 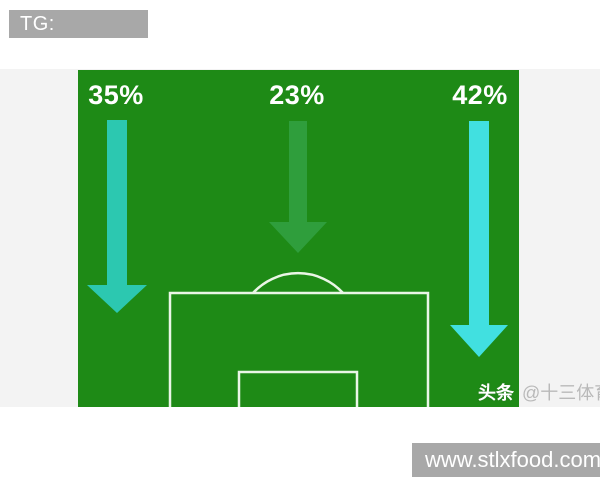 What do you see at coordinates (299, 349) in the screenshot?
I see `penalty-box-line` at bounding box center [299, 349].